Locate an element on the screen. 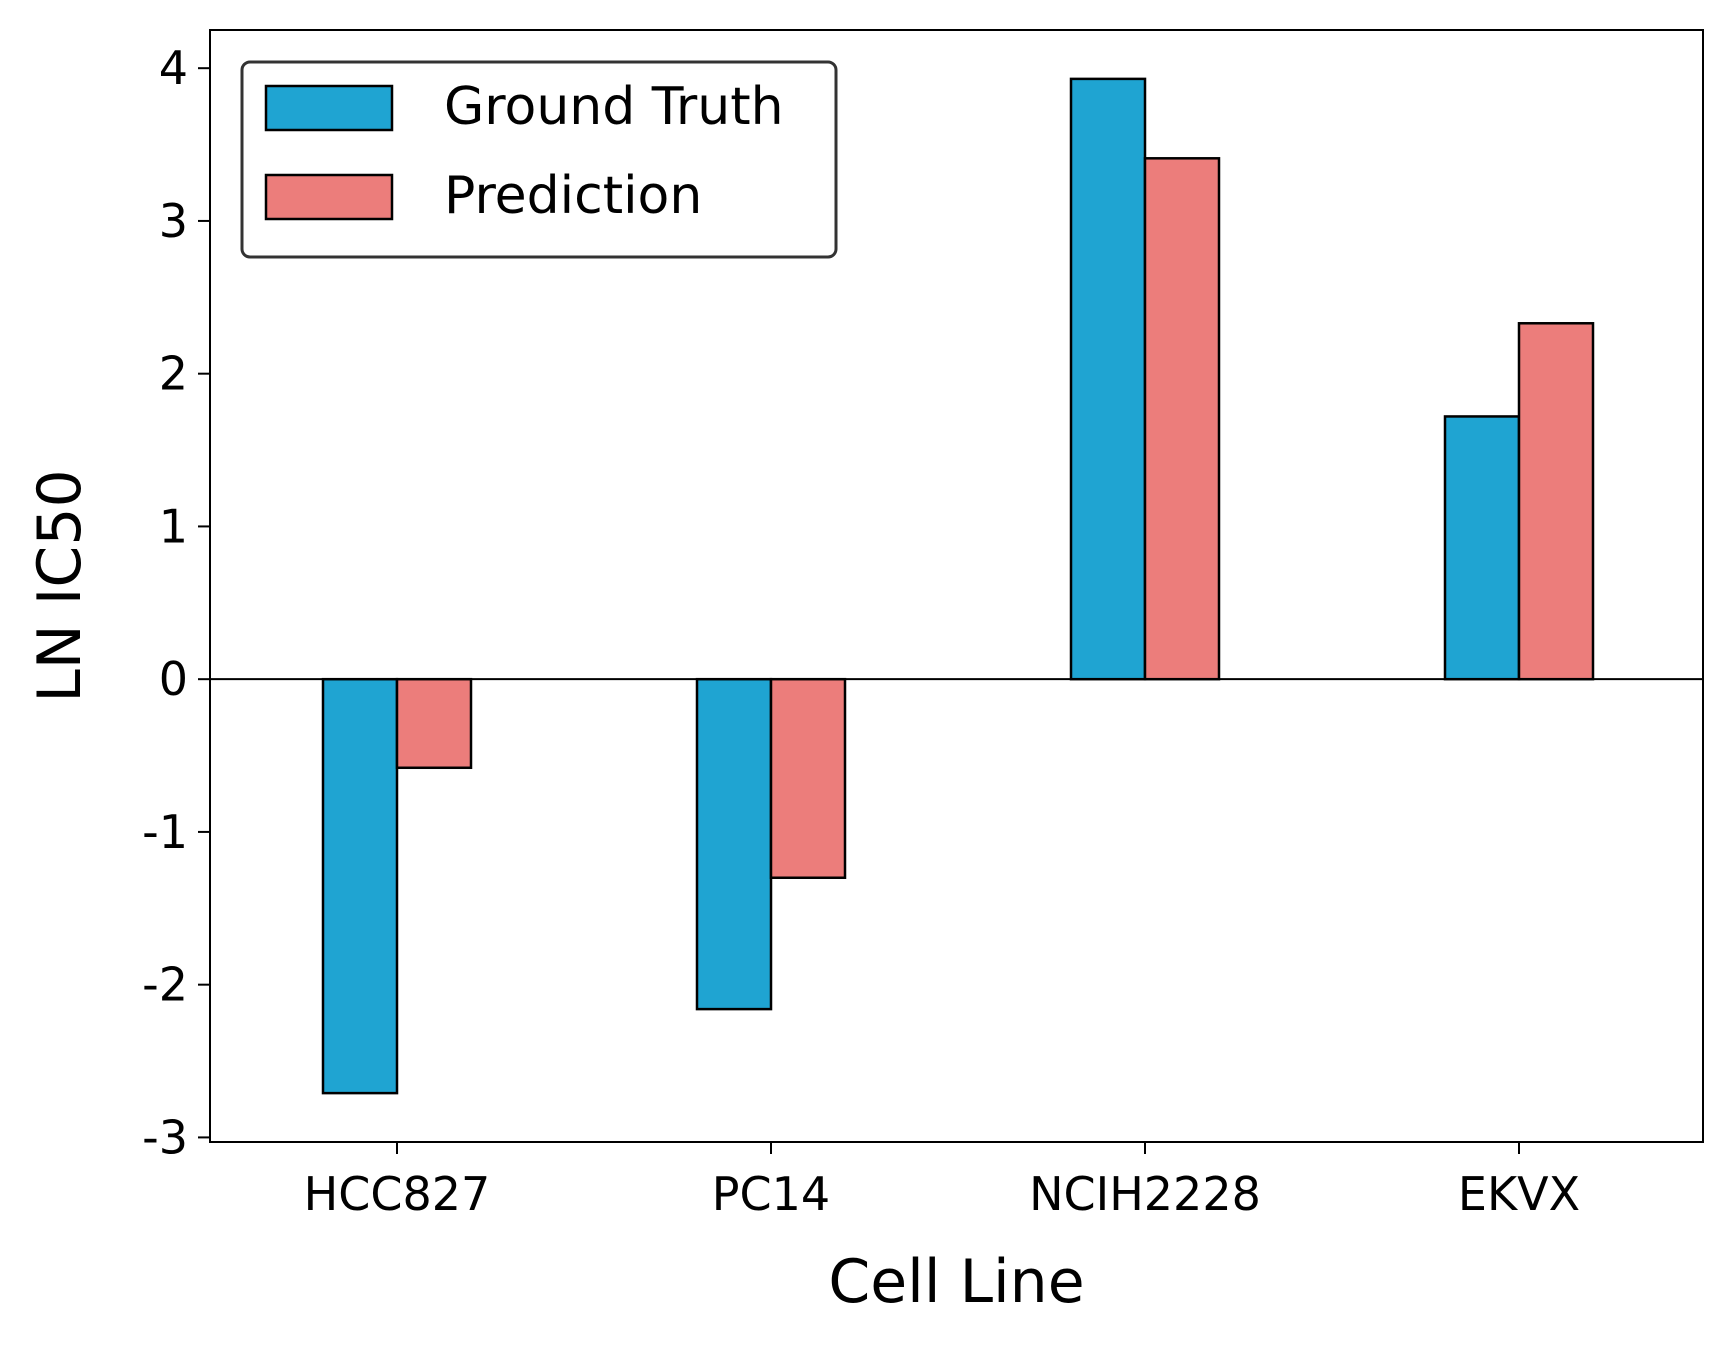 The width and height of the screenshot is (1726, 1345). x-tick-label: PC14 is located at coordinates (771, 1194).